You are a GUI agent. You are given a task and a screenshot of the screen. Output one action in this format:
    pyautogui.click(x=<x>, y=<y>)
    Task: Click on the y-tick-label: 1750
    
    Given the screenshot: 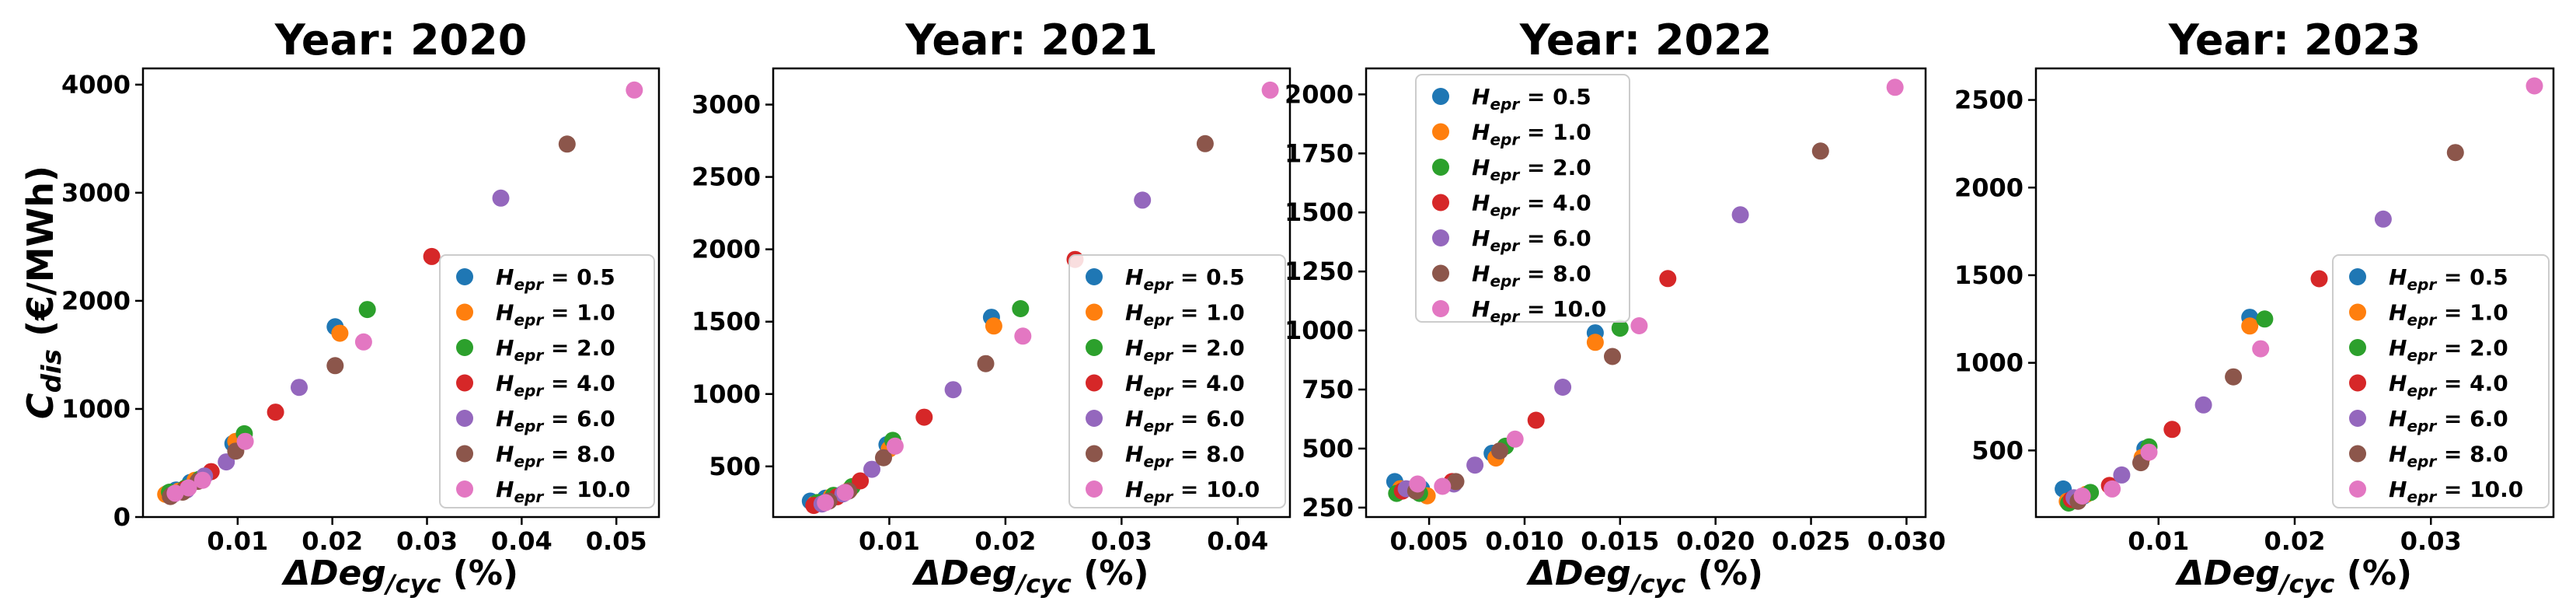 What is the action you would take?
    pyautogui.click(x=1319, y=153)
    